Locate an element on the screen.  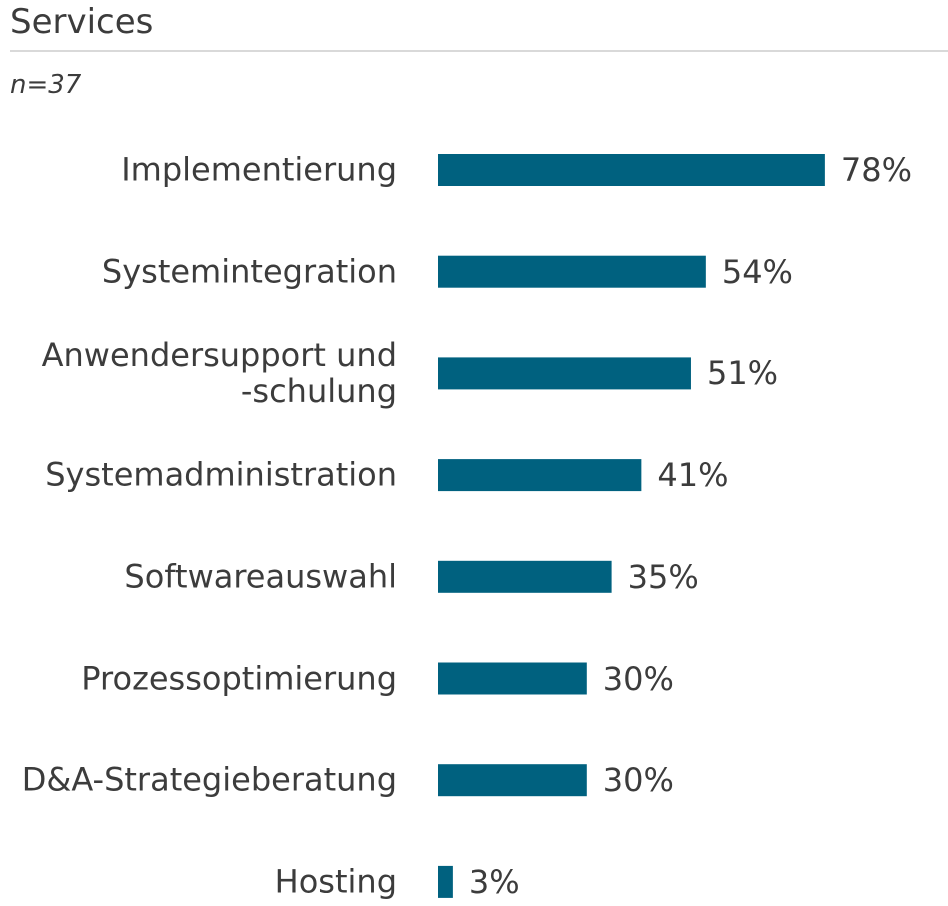
value-label: 35% is located at coordinates (663, 576).